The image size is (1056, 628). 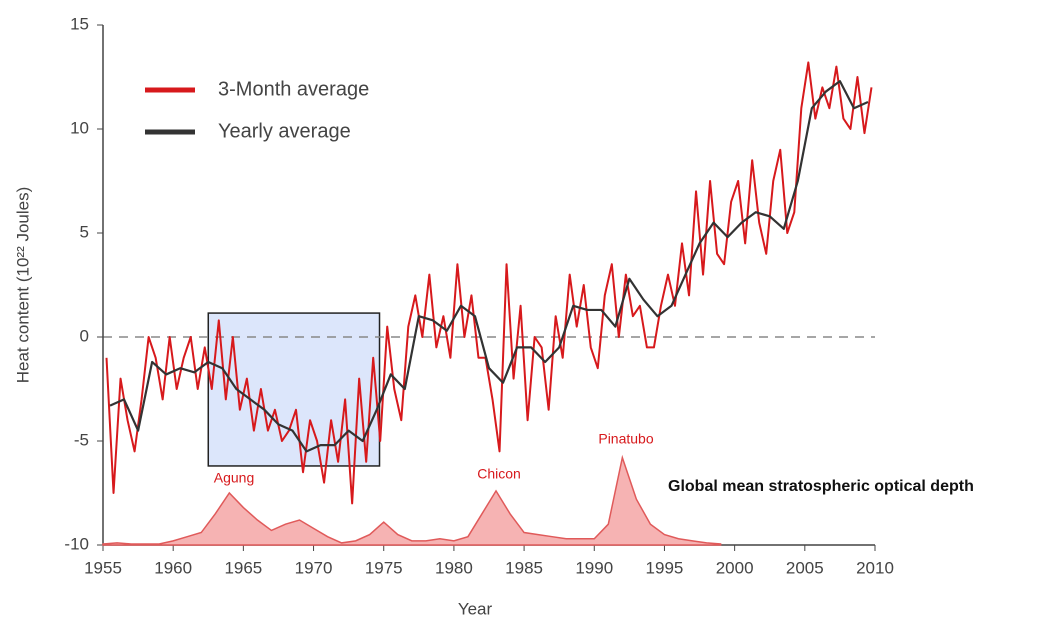 What do you see at coordinates (84, 335) in the screenshot?
I see `y-tick-label: 0` at bounding box center [84, 335].